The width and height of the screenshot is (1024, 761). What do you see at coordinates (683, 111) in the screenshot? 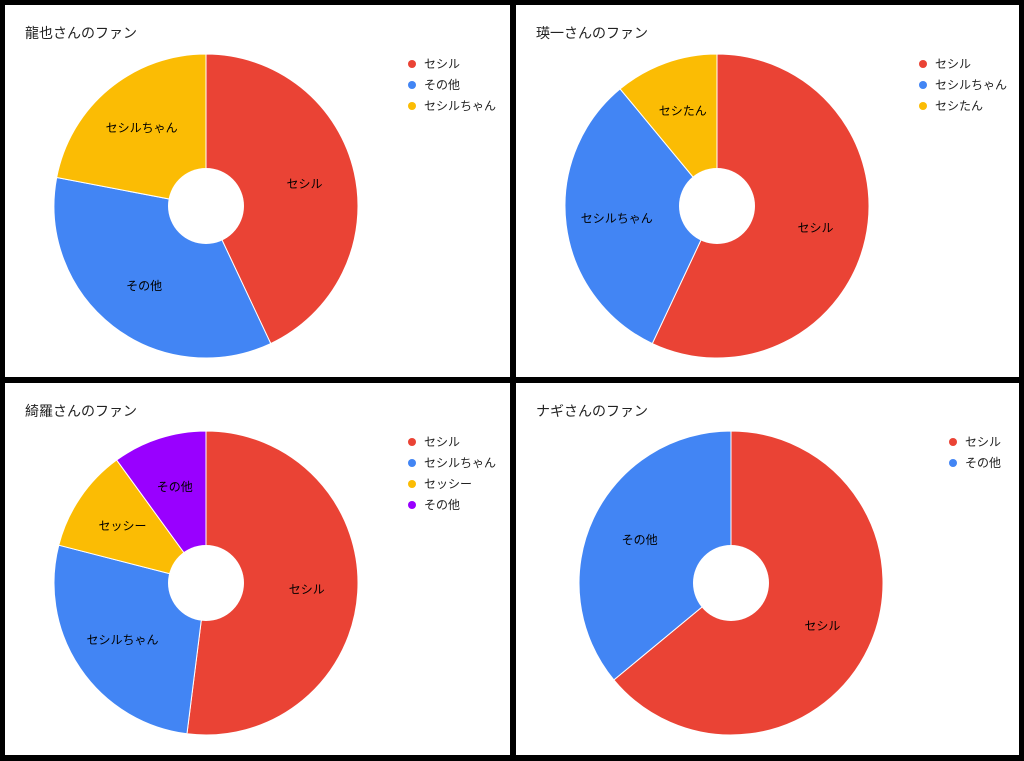
I see `slice-label: セシたん` at bounding box center [683, 111].